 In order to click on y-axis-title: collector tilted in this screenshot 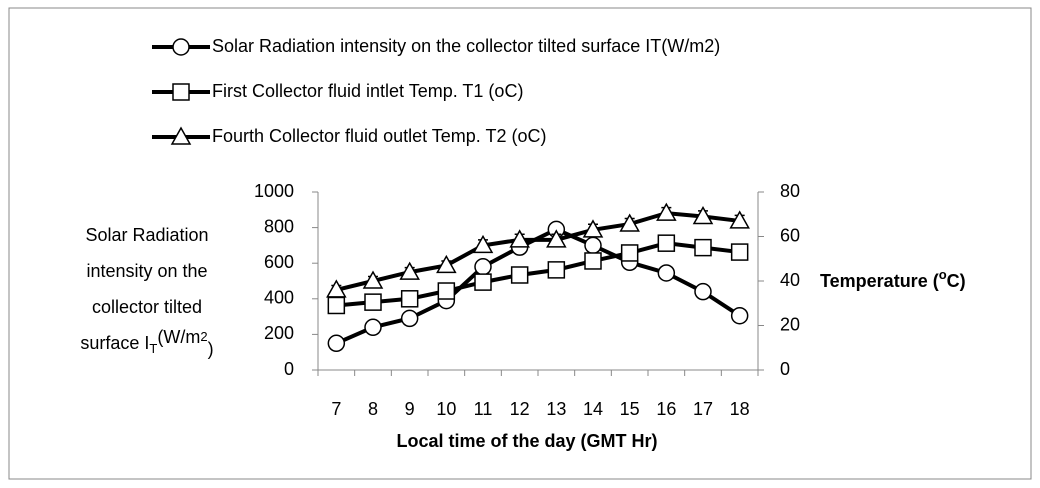, I will do `click(147, 307)`.